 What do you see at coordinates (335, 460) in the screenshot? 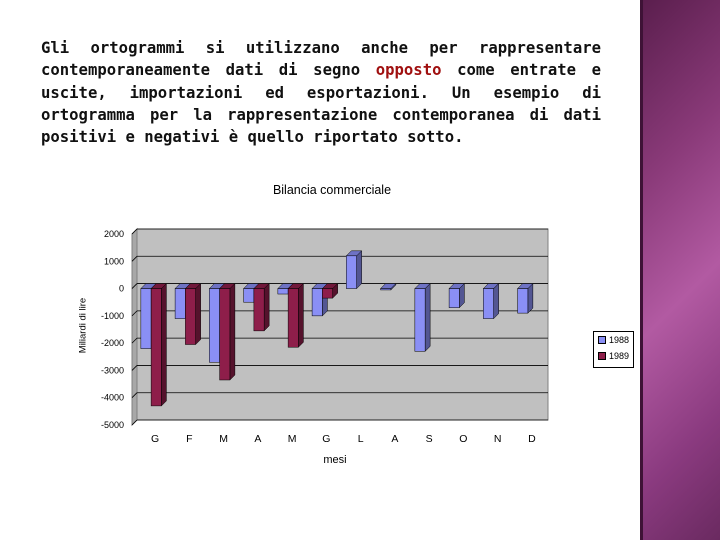
I see `x-axis-label: mesi` at bounding box center [335, 460].